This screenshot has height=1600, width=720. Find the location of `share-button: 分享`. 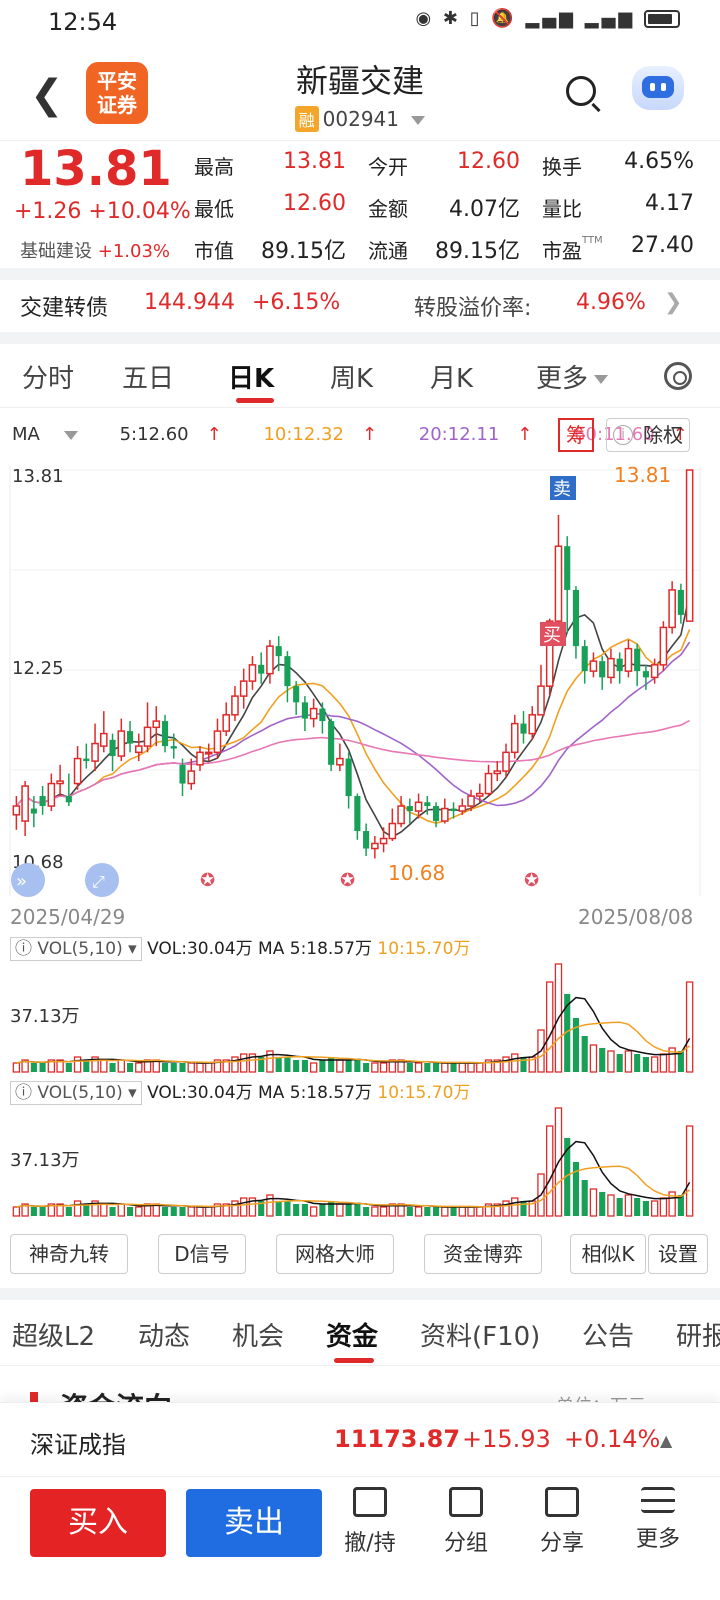

share-button: 分享 is located at coordinates (562, 1522).